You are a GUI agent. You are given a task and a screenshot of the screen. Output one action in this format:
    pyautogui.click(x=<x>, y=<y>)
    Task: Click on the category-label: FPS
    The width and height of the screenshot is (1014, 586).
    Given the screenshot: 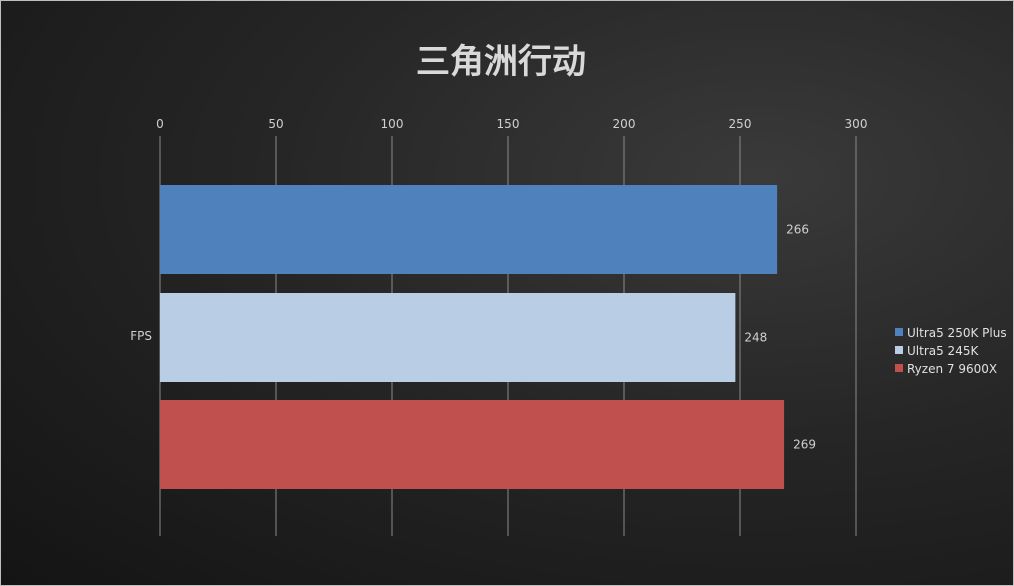 What is the action you would take?
    pyautogui.click(x=141, y=336)
    